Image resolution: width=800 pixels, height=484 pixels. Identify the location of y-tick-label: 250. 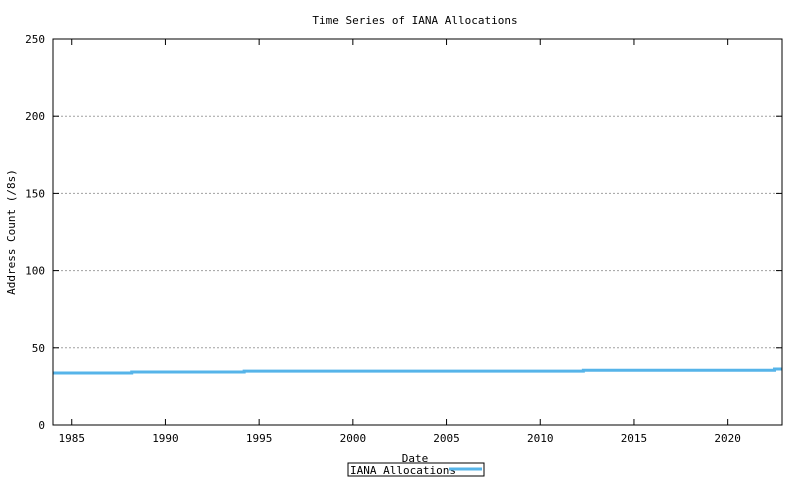
(35, 39).